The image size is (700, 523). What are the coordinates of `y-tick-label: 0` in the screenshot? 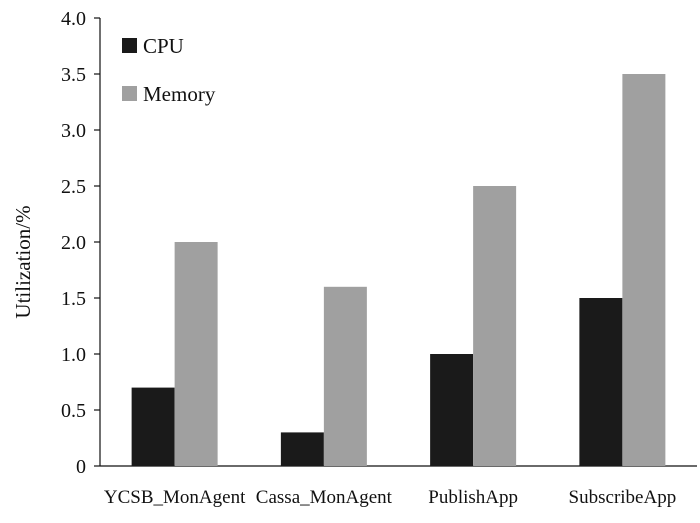 It's located at (81, 467).